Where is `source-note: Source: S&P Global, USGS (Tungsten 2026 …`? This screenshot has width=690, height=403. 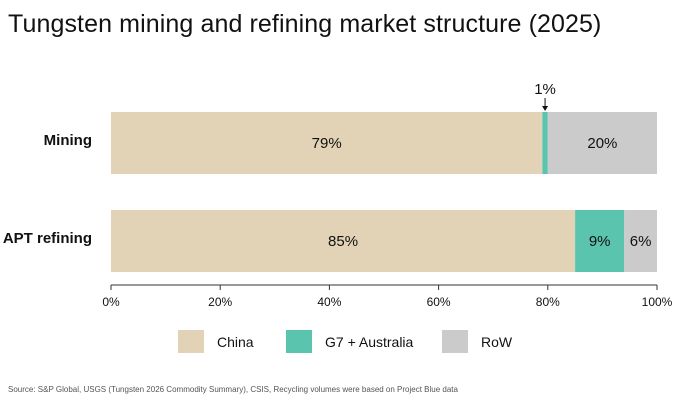
source-note: Source: S&P Global, USGS (Tungsten 2026 … is located at coordinates (233, 389).